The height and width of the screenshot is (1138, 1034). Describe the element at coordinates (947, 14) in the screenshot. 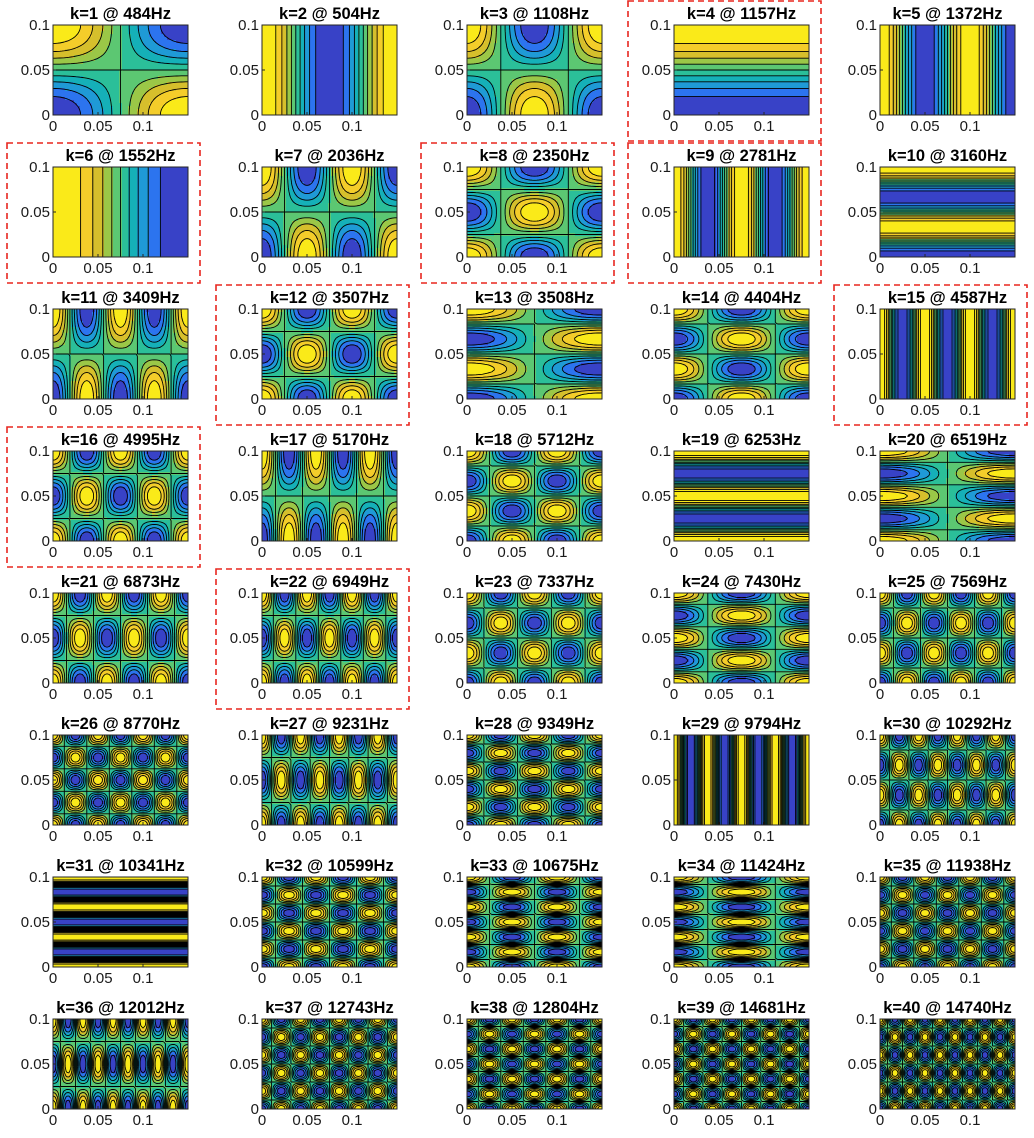

I see `mode-title: k=5 @ 1372Hz` at that location.